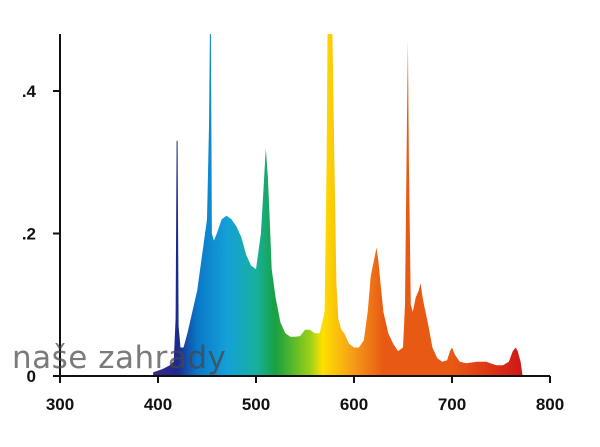  I want to click on x-tick-label: 800, so click(550, 404).